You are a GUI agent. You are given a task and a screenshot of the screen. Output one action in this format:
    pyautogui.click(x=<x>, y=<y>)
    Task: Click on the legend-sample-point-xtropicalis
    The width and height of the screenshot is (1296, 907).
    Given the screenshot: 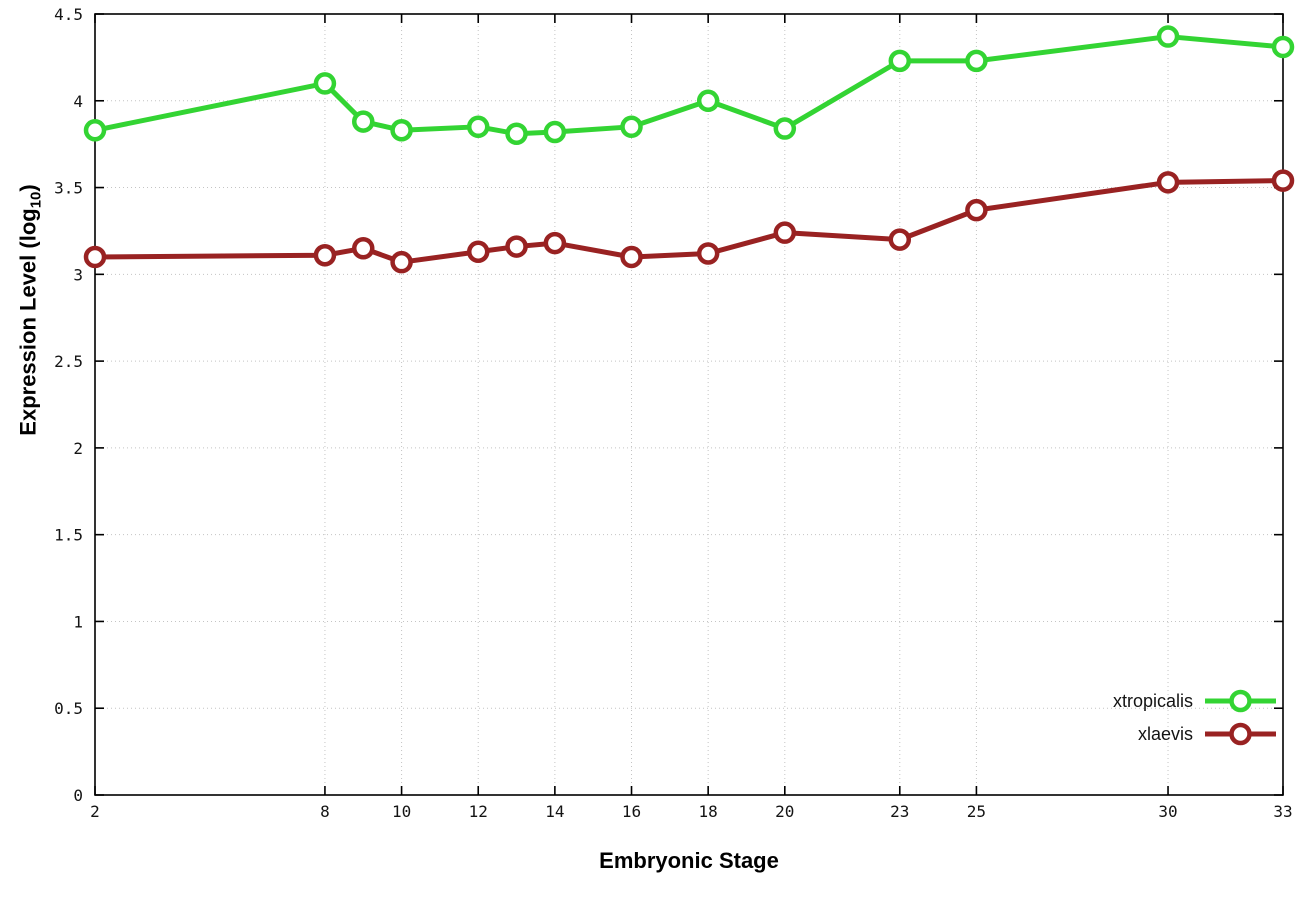 What is the action you would take?
    pyautogui.click(x=1240, y=701)
    